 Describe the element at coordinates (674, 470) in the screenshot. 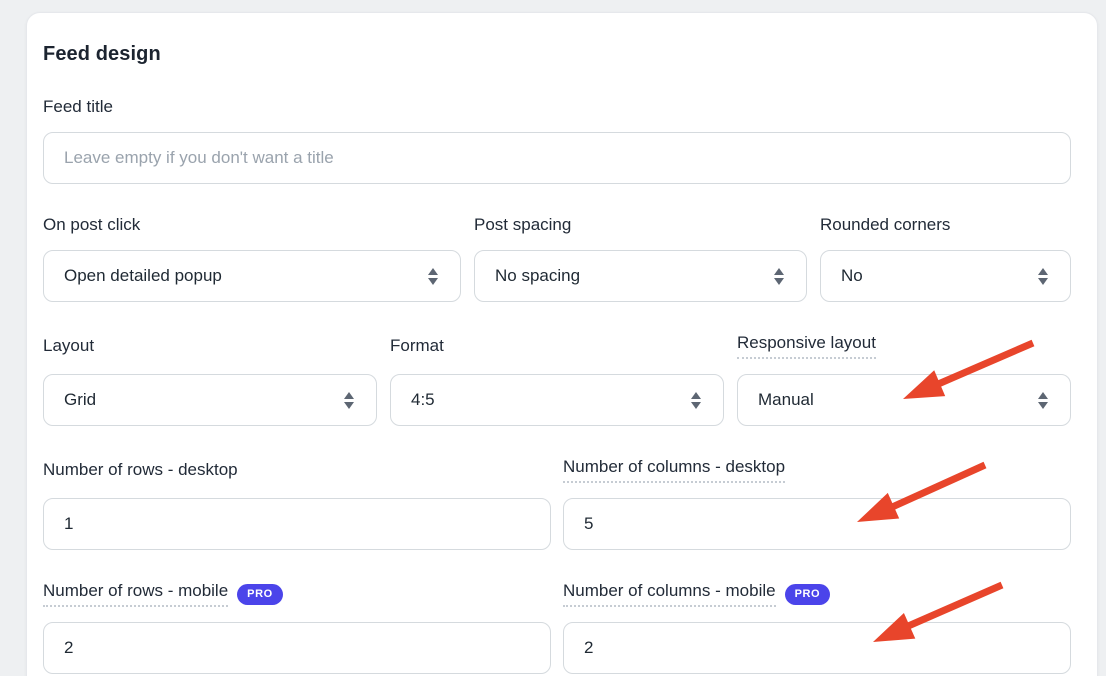

I see `cols-desktop-label: Number of columns - desktop` at that location.